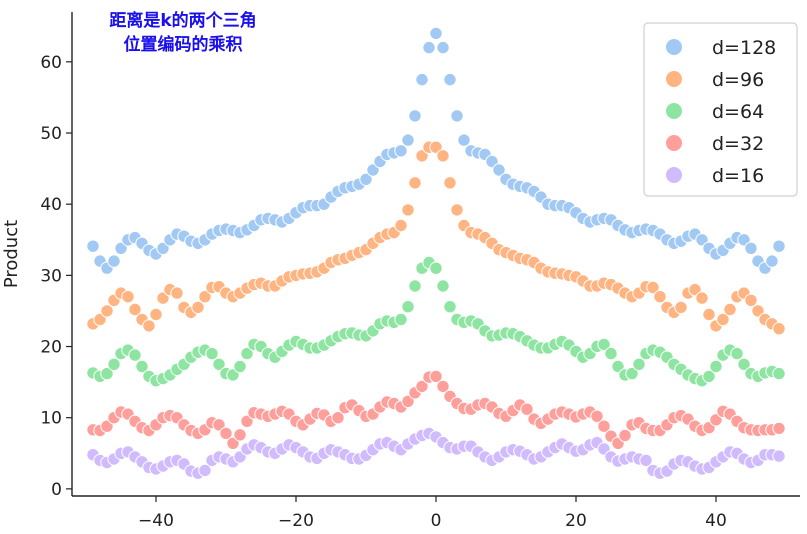 This screenshot has height=534, width=807. I want to click on legend-label: d=32, so click(738, 144).